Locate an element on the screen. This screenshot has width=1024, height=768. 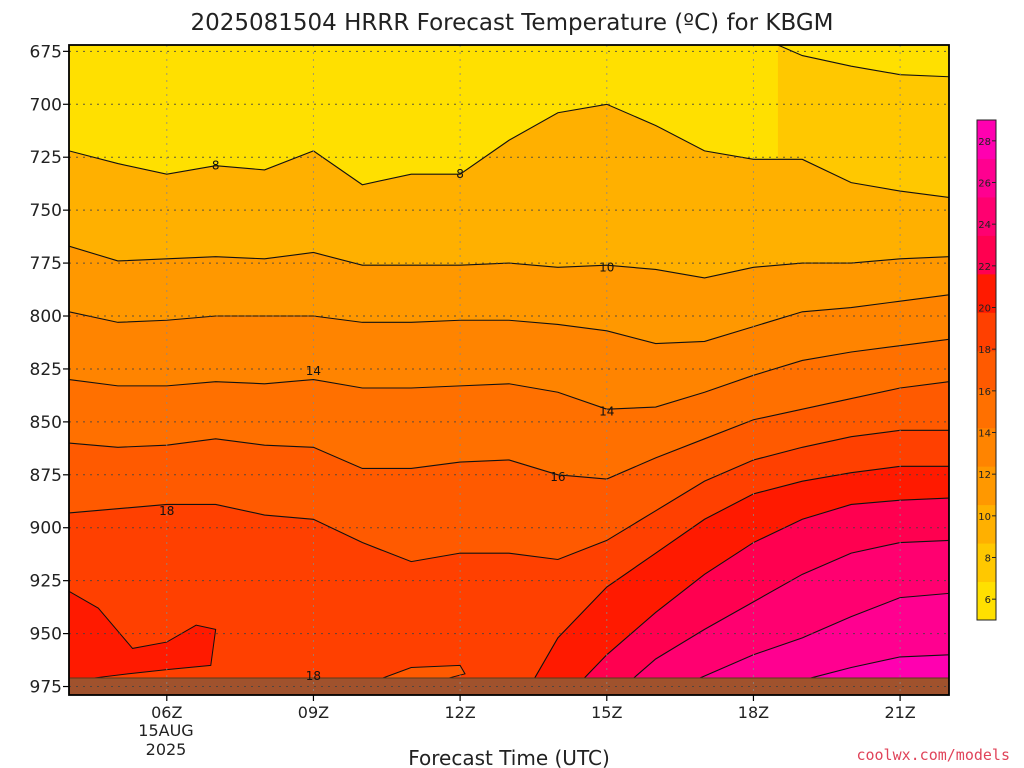
contour-label: 18 is located at coordinates (166, 511).